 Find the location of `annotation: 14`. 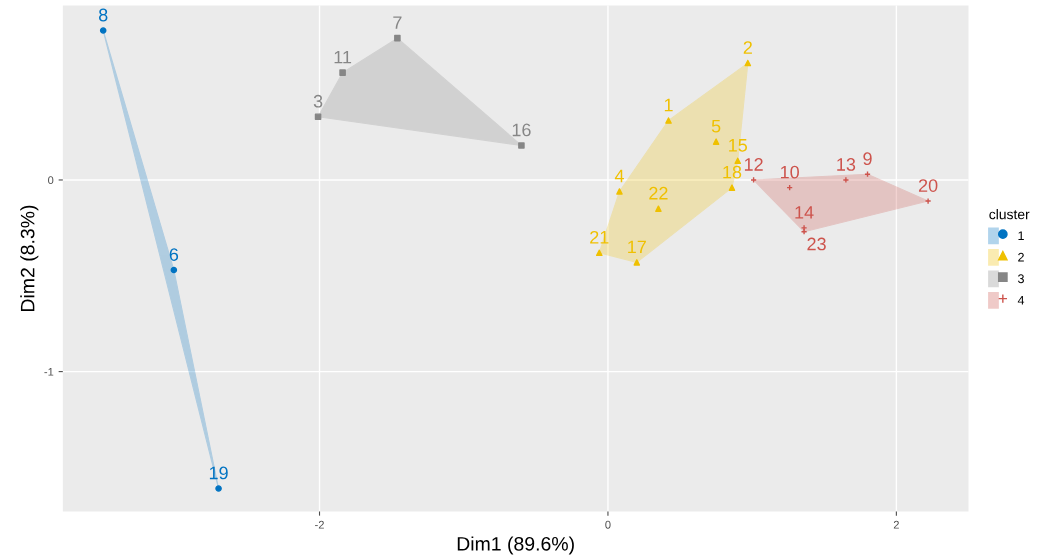

annotation: 14 is located at coordinates (804, 212).